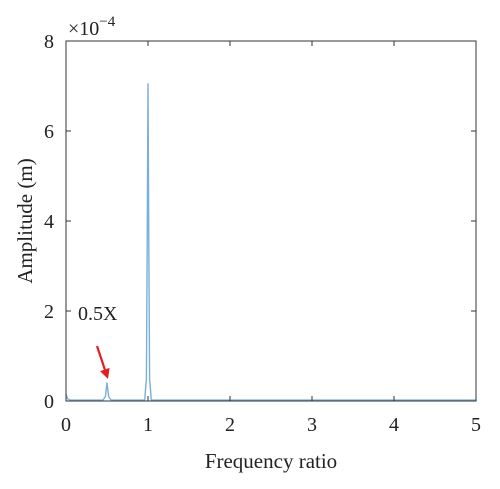  I want to click on x-tick-label: 4, so click(394, 425).